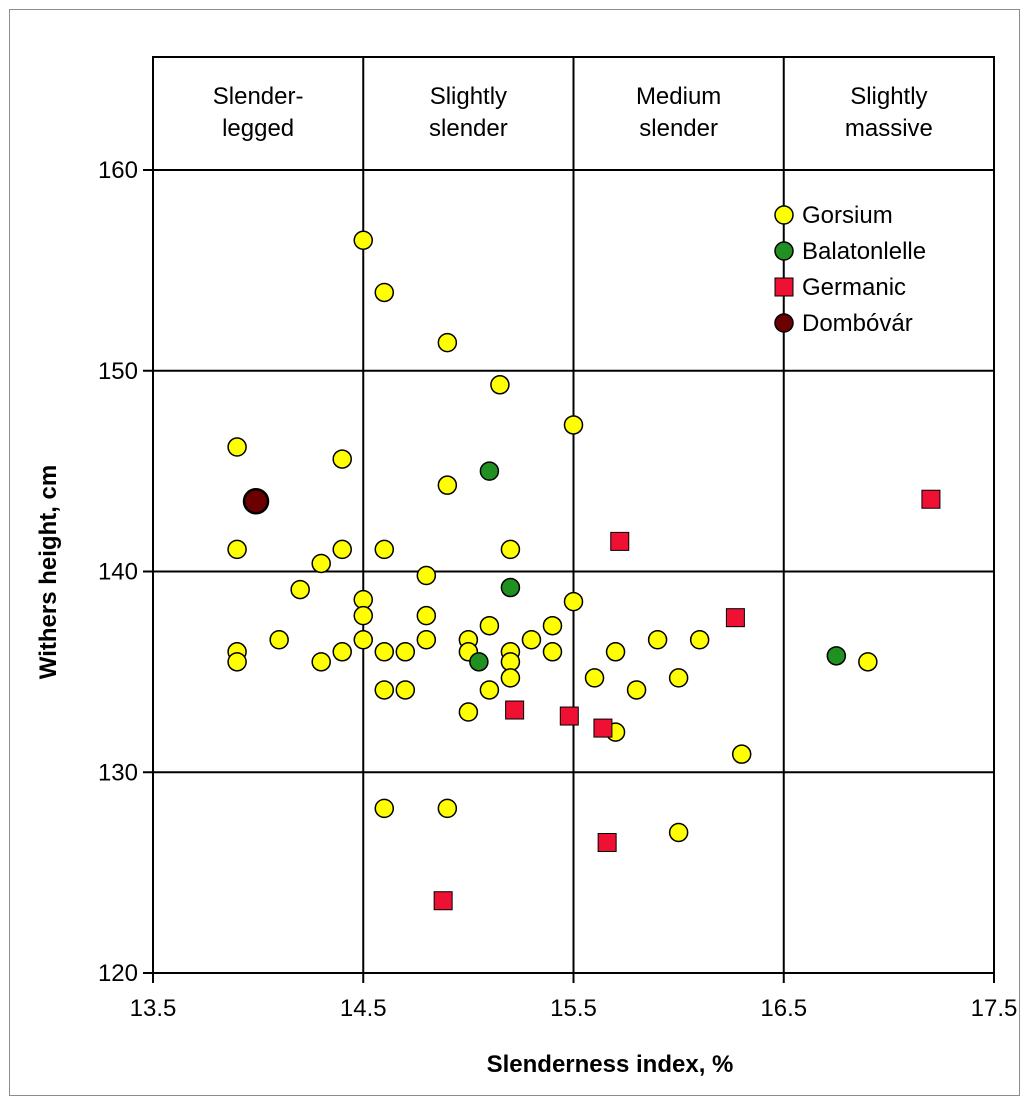  I want to click on x-tick-labels: 13.5 14.5 15.5 16.5 17.5, so click(574, 1008).